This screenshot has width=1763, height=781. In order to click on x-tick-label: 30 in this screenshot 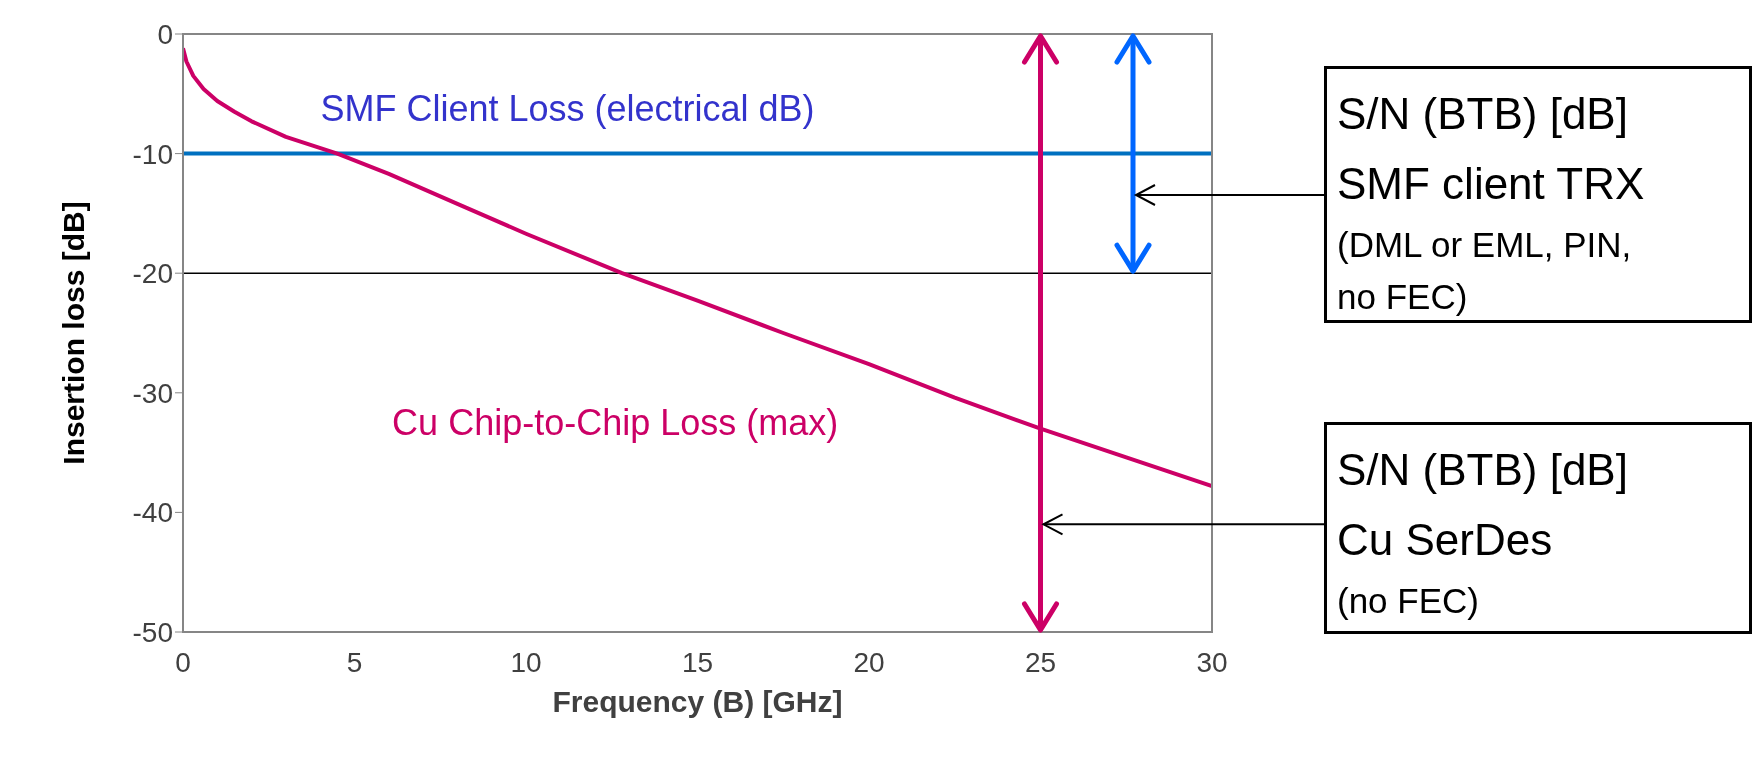, I will do `click(1212, 662)`.